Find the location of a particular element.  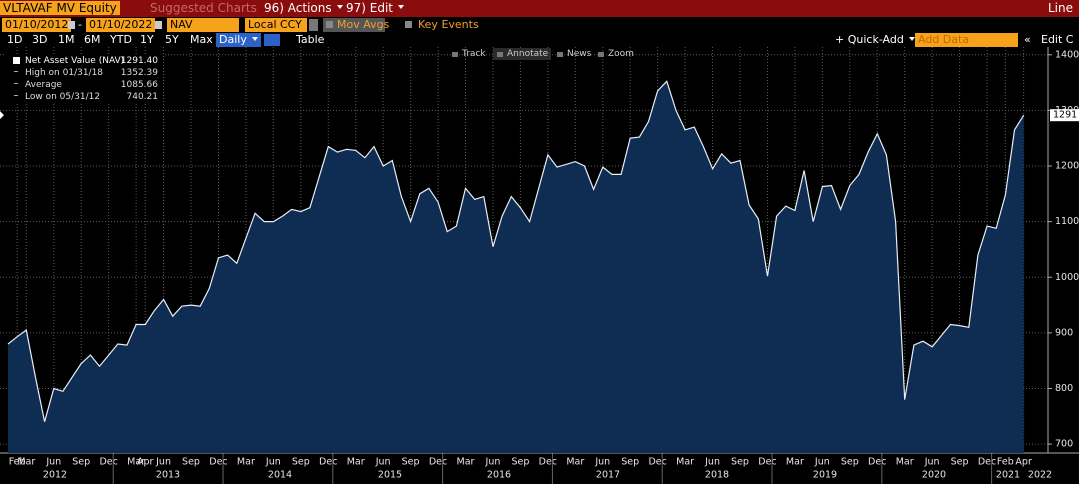

tool-button: Zoom is located at coordinates (621, 54).